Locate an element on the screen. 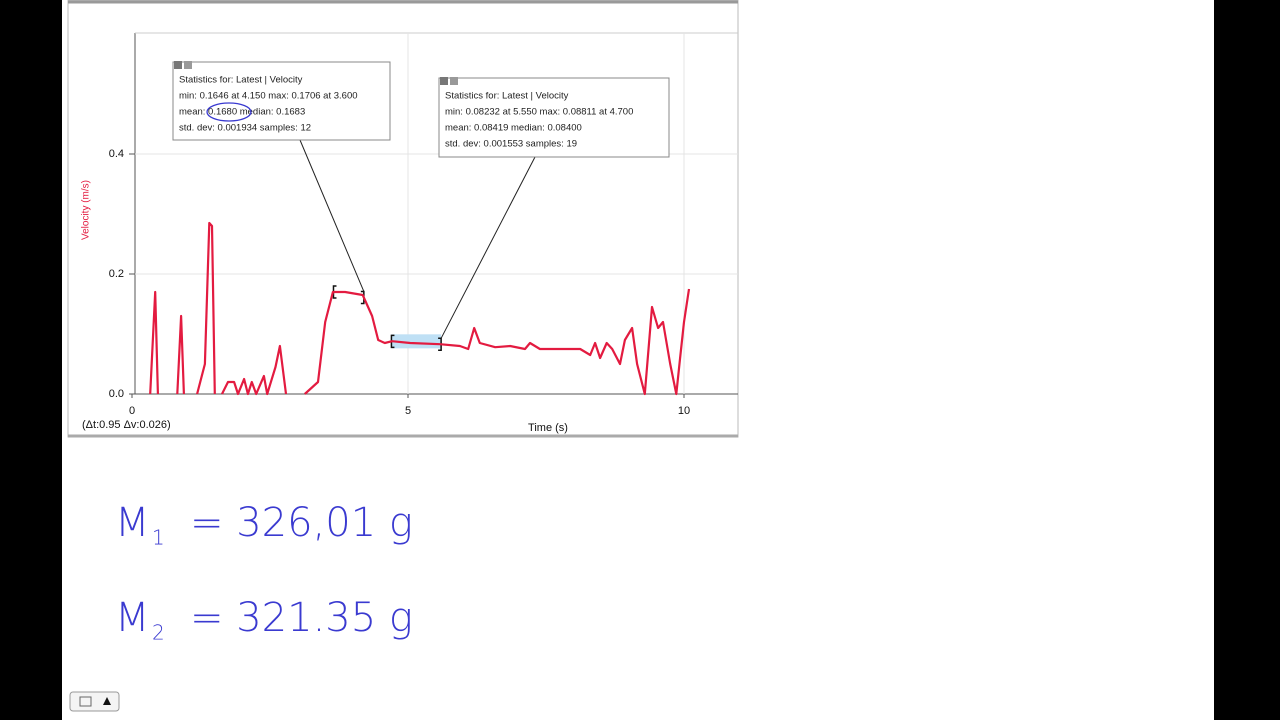  note-subscript: 2 is located at coordinates (158, 633).